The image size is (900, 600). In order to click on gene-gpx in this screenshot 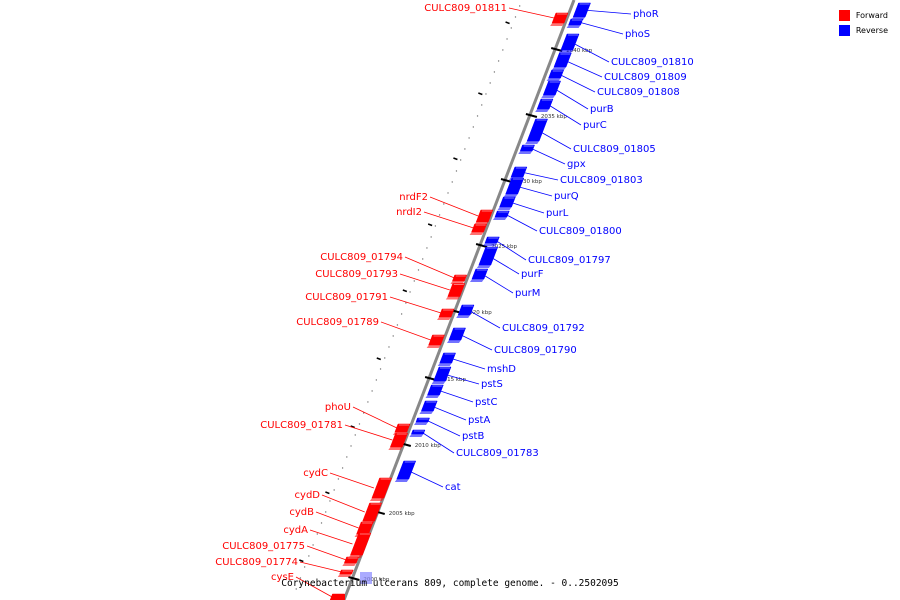, I will do `click(526, 149)`.